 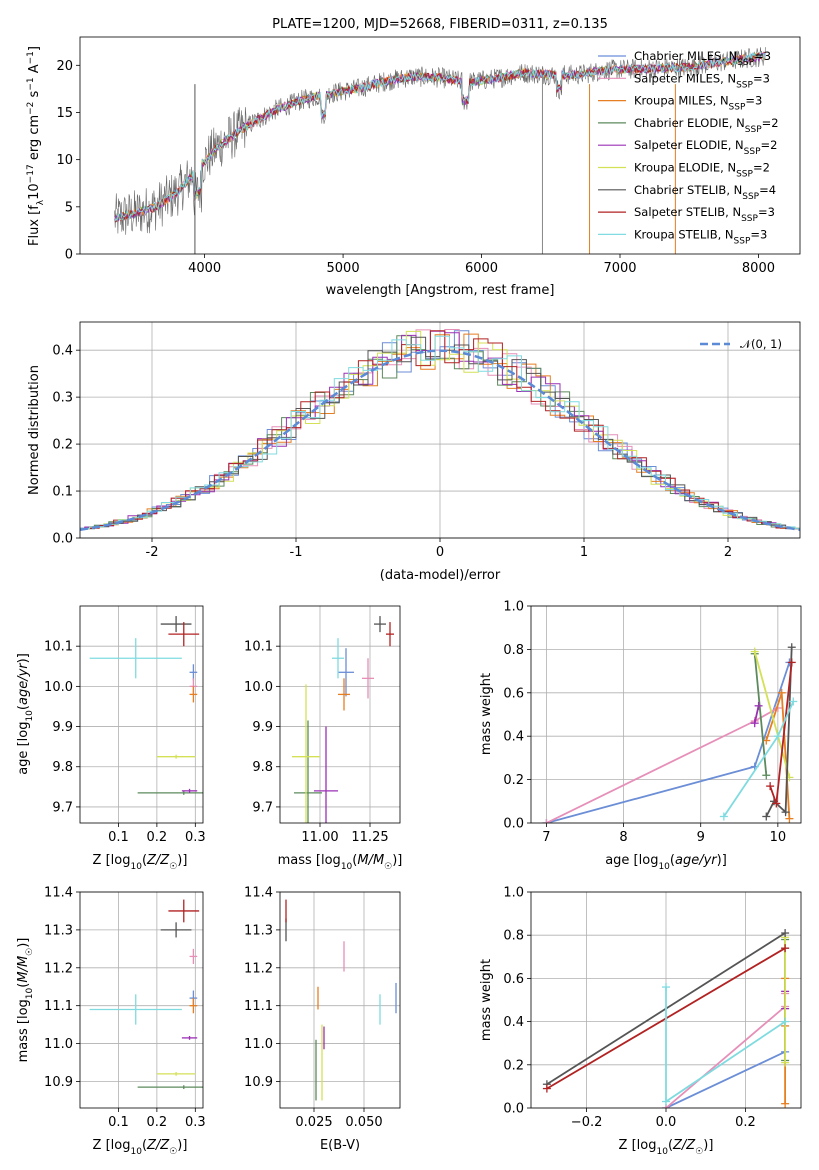 I want to click on y-axis-label: Normed distribution, so click(x=34, y=430).